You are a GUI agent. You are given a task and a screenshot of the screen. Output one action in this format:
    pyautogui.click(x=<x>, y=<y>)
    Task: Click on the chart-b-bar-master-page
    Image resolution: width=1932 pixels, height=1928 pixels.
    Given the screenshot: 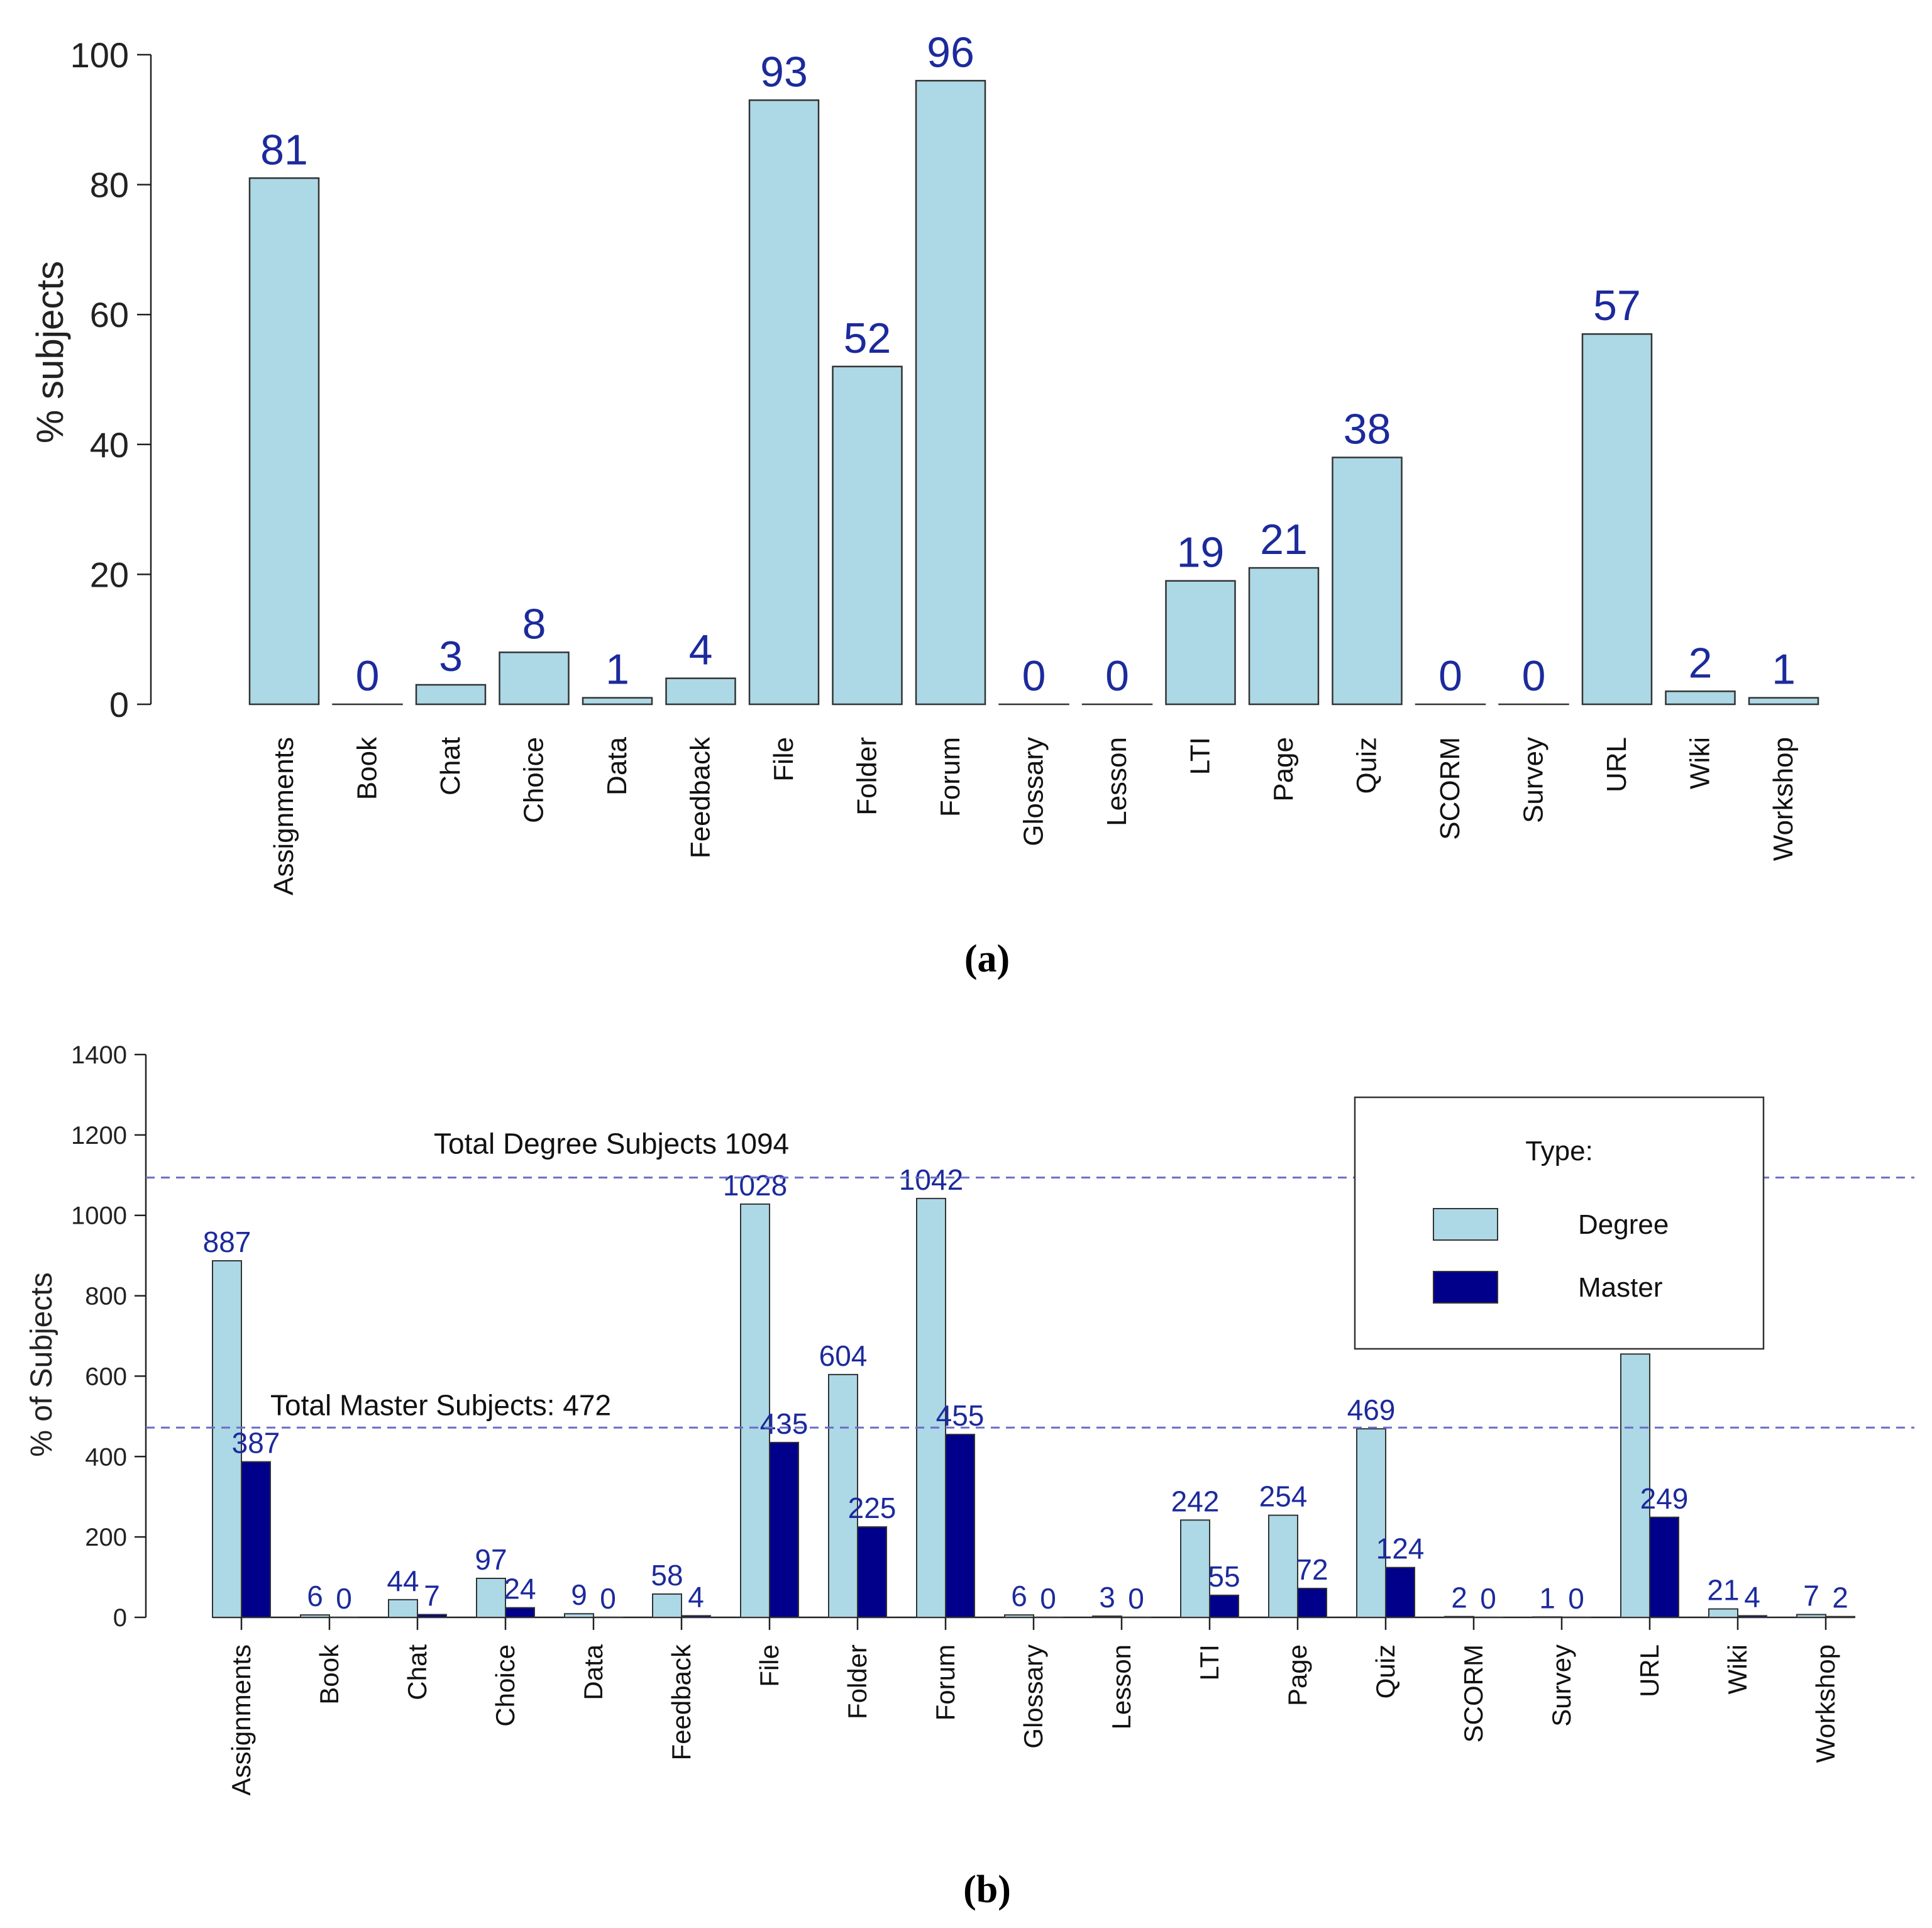 What is the action you would take?
    pyautogui.click(x=1312, y=1603)
    